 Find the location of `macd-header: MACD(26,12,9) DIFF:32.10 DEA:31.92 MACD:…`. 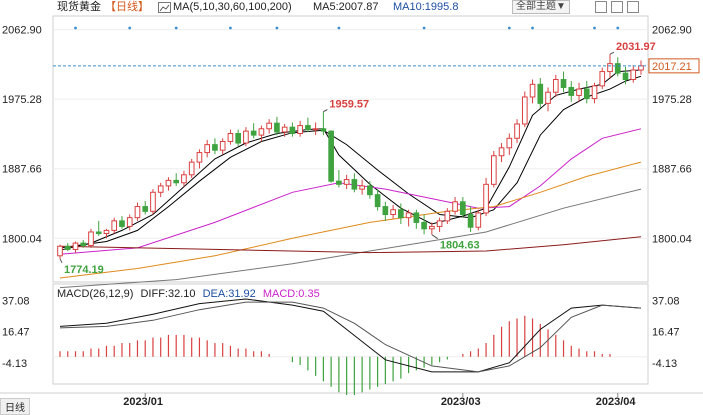

macd-header: MACD(26,12,9) DIFF:32.10 DEA:31.92 MACD:… is located at coordinates (188, 294).